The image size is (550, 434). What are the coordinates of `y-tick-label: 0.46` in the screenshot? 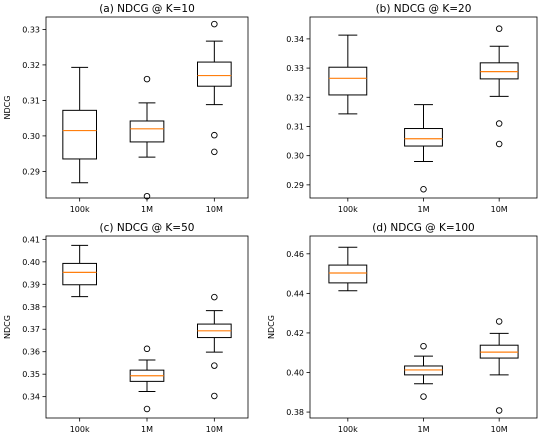 It's located at (295, 254).